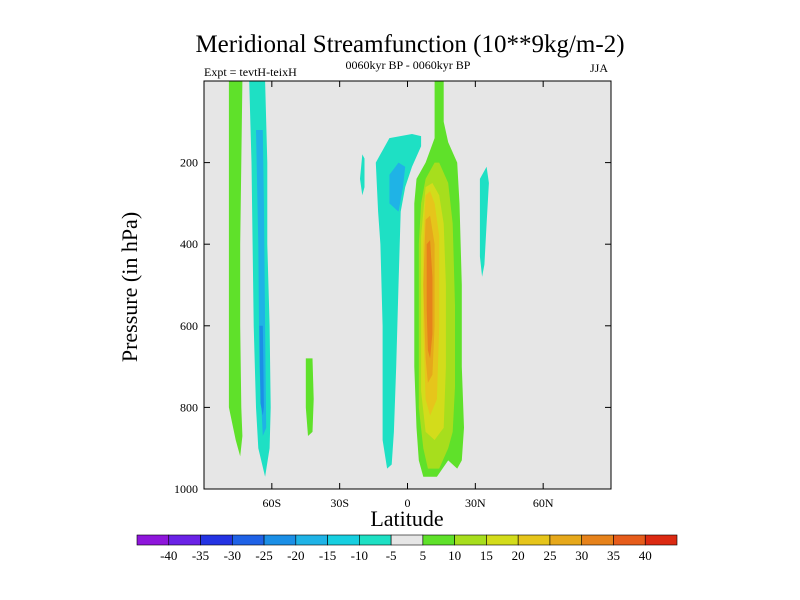  I want to click on colorbar-label: 30, so click(581, 555).